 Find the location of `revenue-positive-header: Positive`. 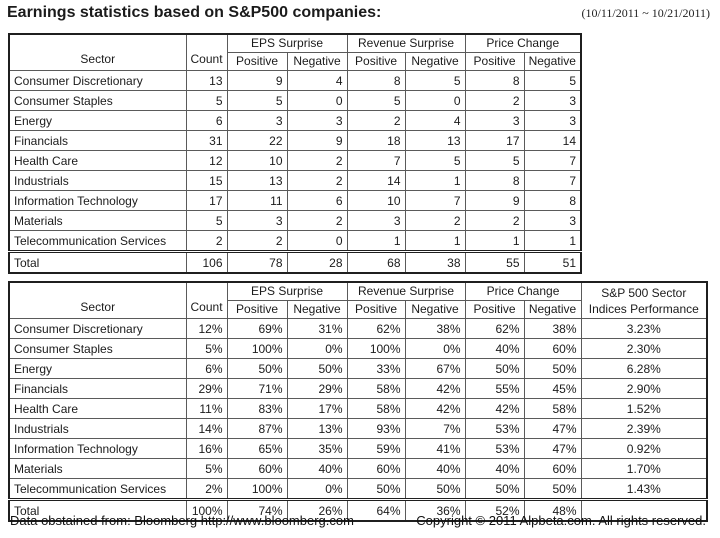

revenue-positive-header: Positive is located at coordinates (376, 309).